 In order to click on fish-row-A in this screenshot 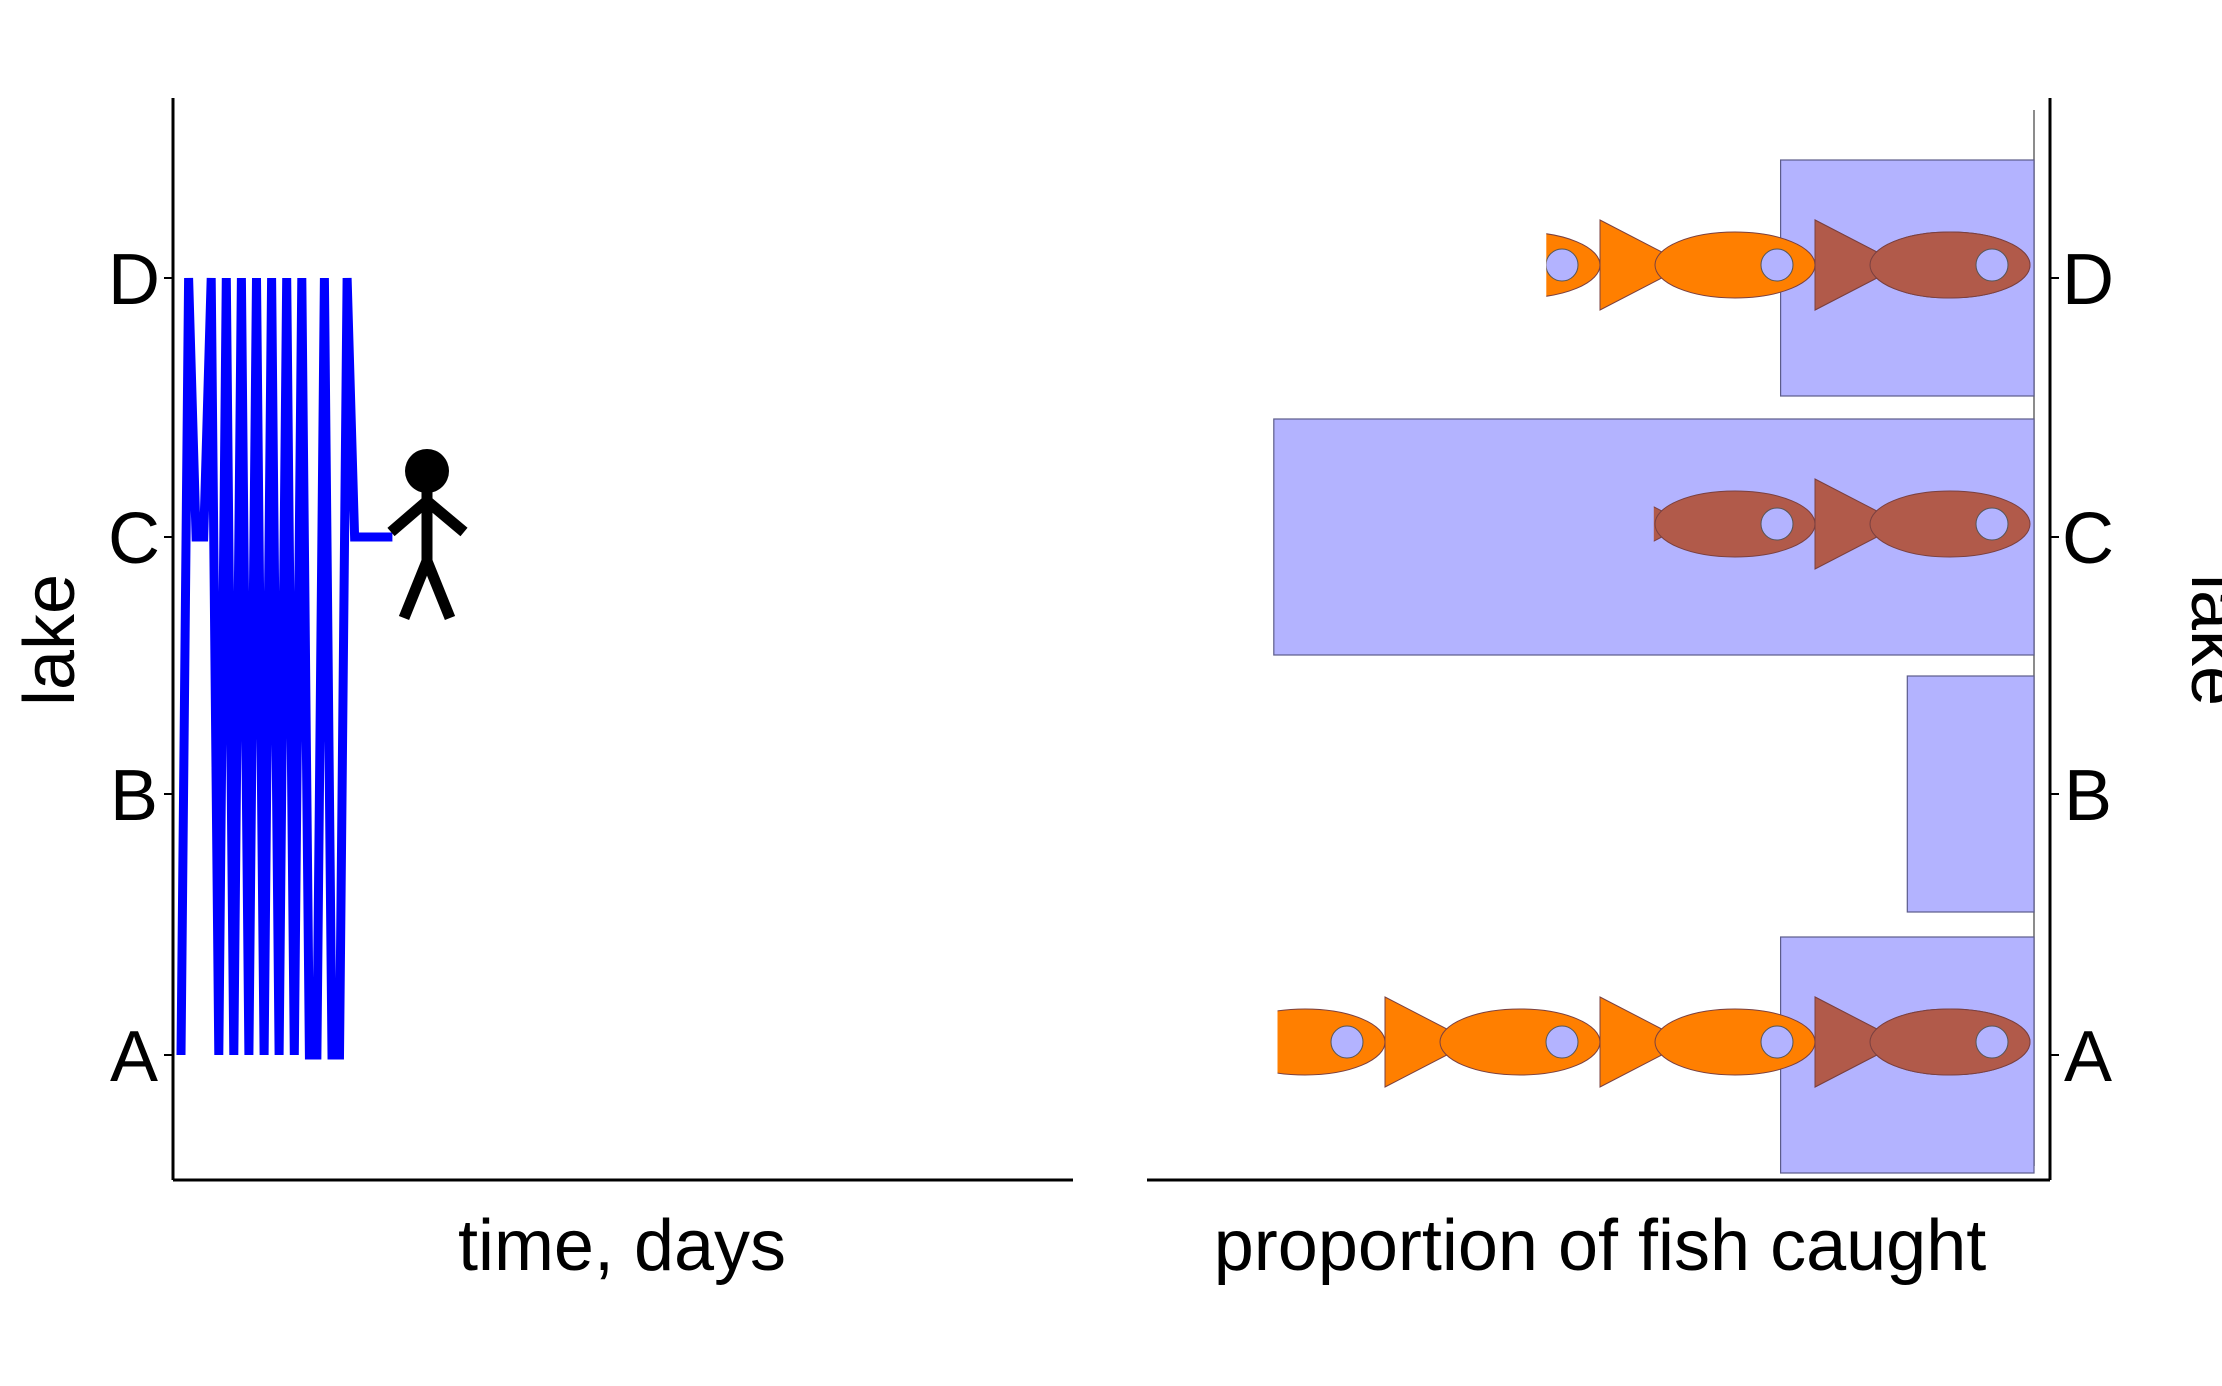, I will do `click(1654, 1042)`.